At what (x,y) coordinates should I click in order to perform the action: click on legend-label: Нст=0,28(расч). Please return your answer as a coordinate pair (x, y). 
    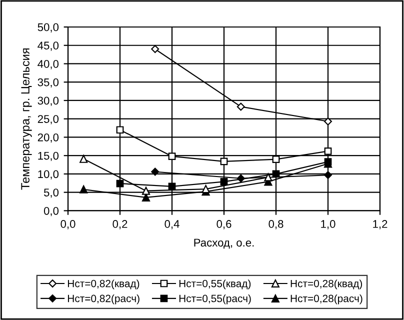
    Looking at the image, I should click on (326, 299).